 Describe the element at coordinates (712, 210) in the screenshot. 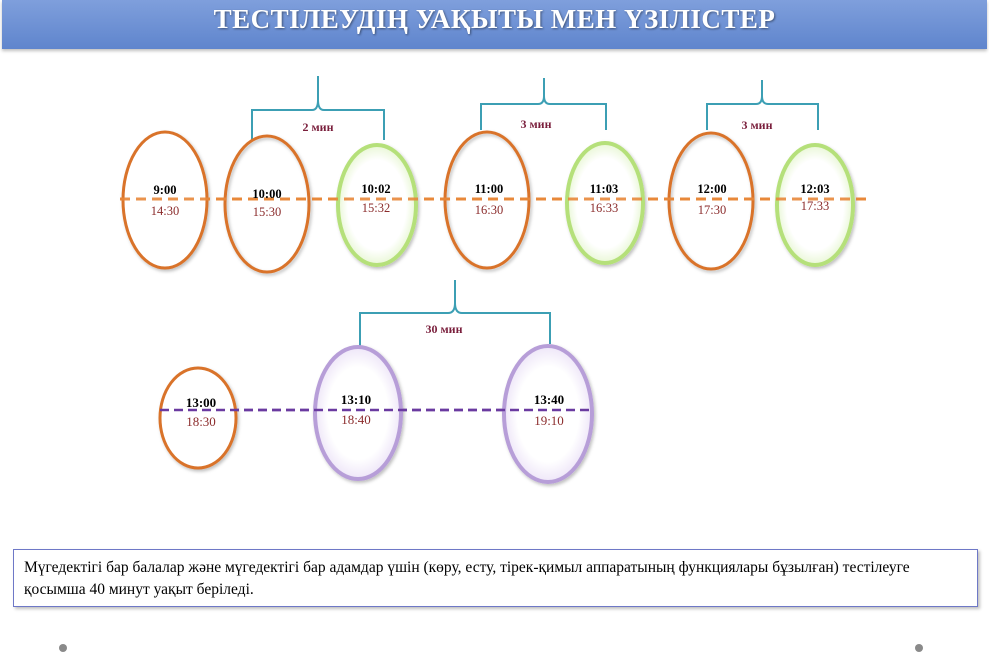

I see `time-alt-label: 17:30` at that location.